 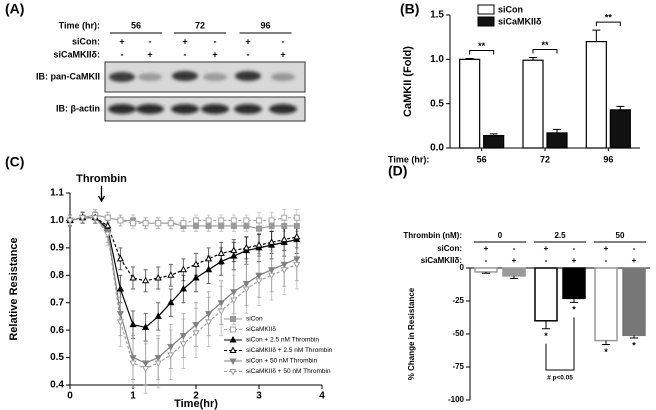 What do you see at coordinates (409, 9) in the screenshot?
I see `panel-label: (B)` at bounding box center [409, 9].